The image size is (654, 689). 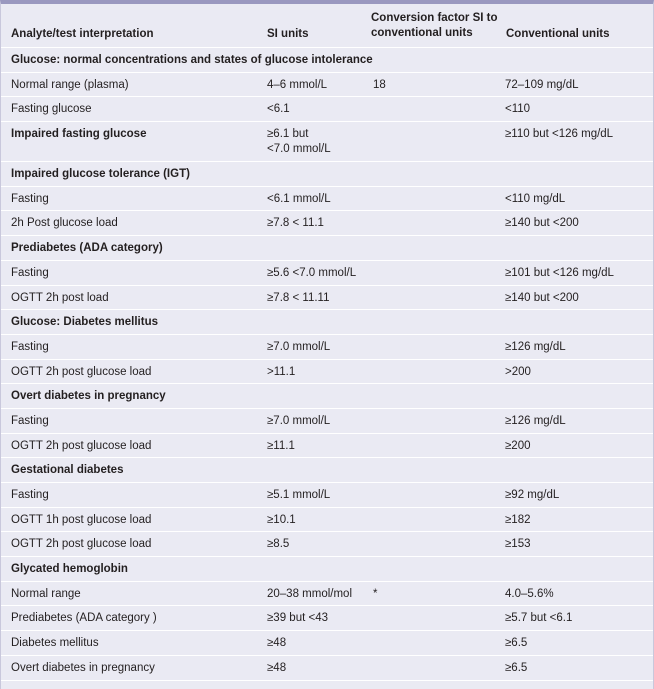 What do you see at coordinates (51, 109) in the screenshot?
I see `row-label: Fasting glucose` at bounding box center [51, 109].